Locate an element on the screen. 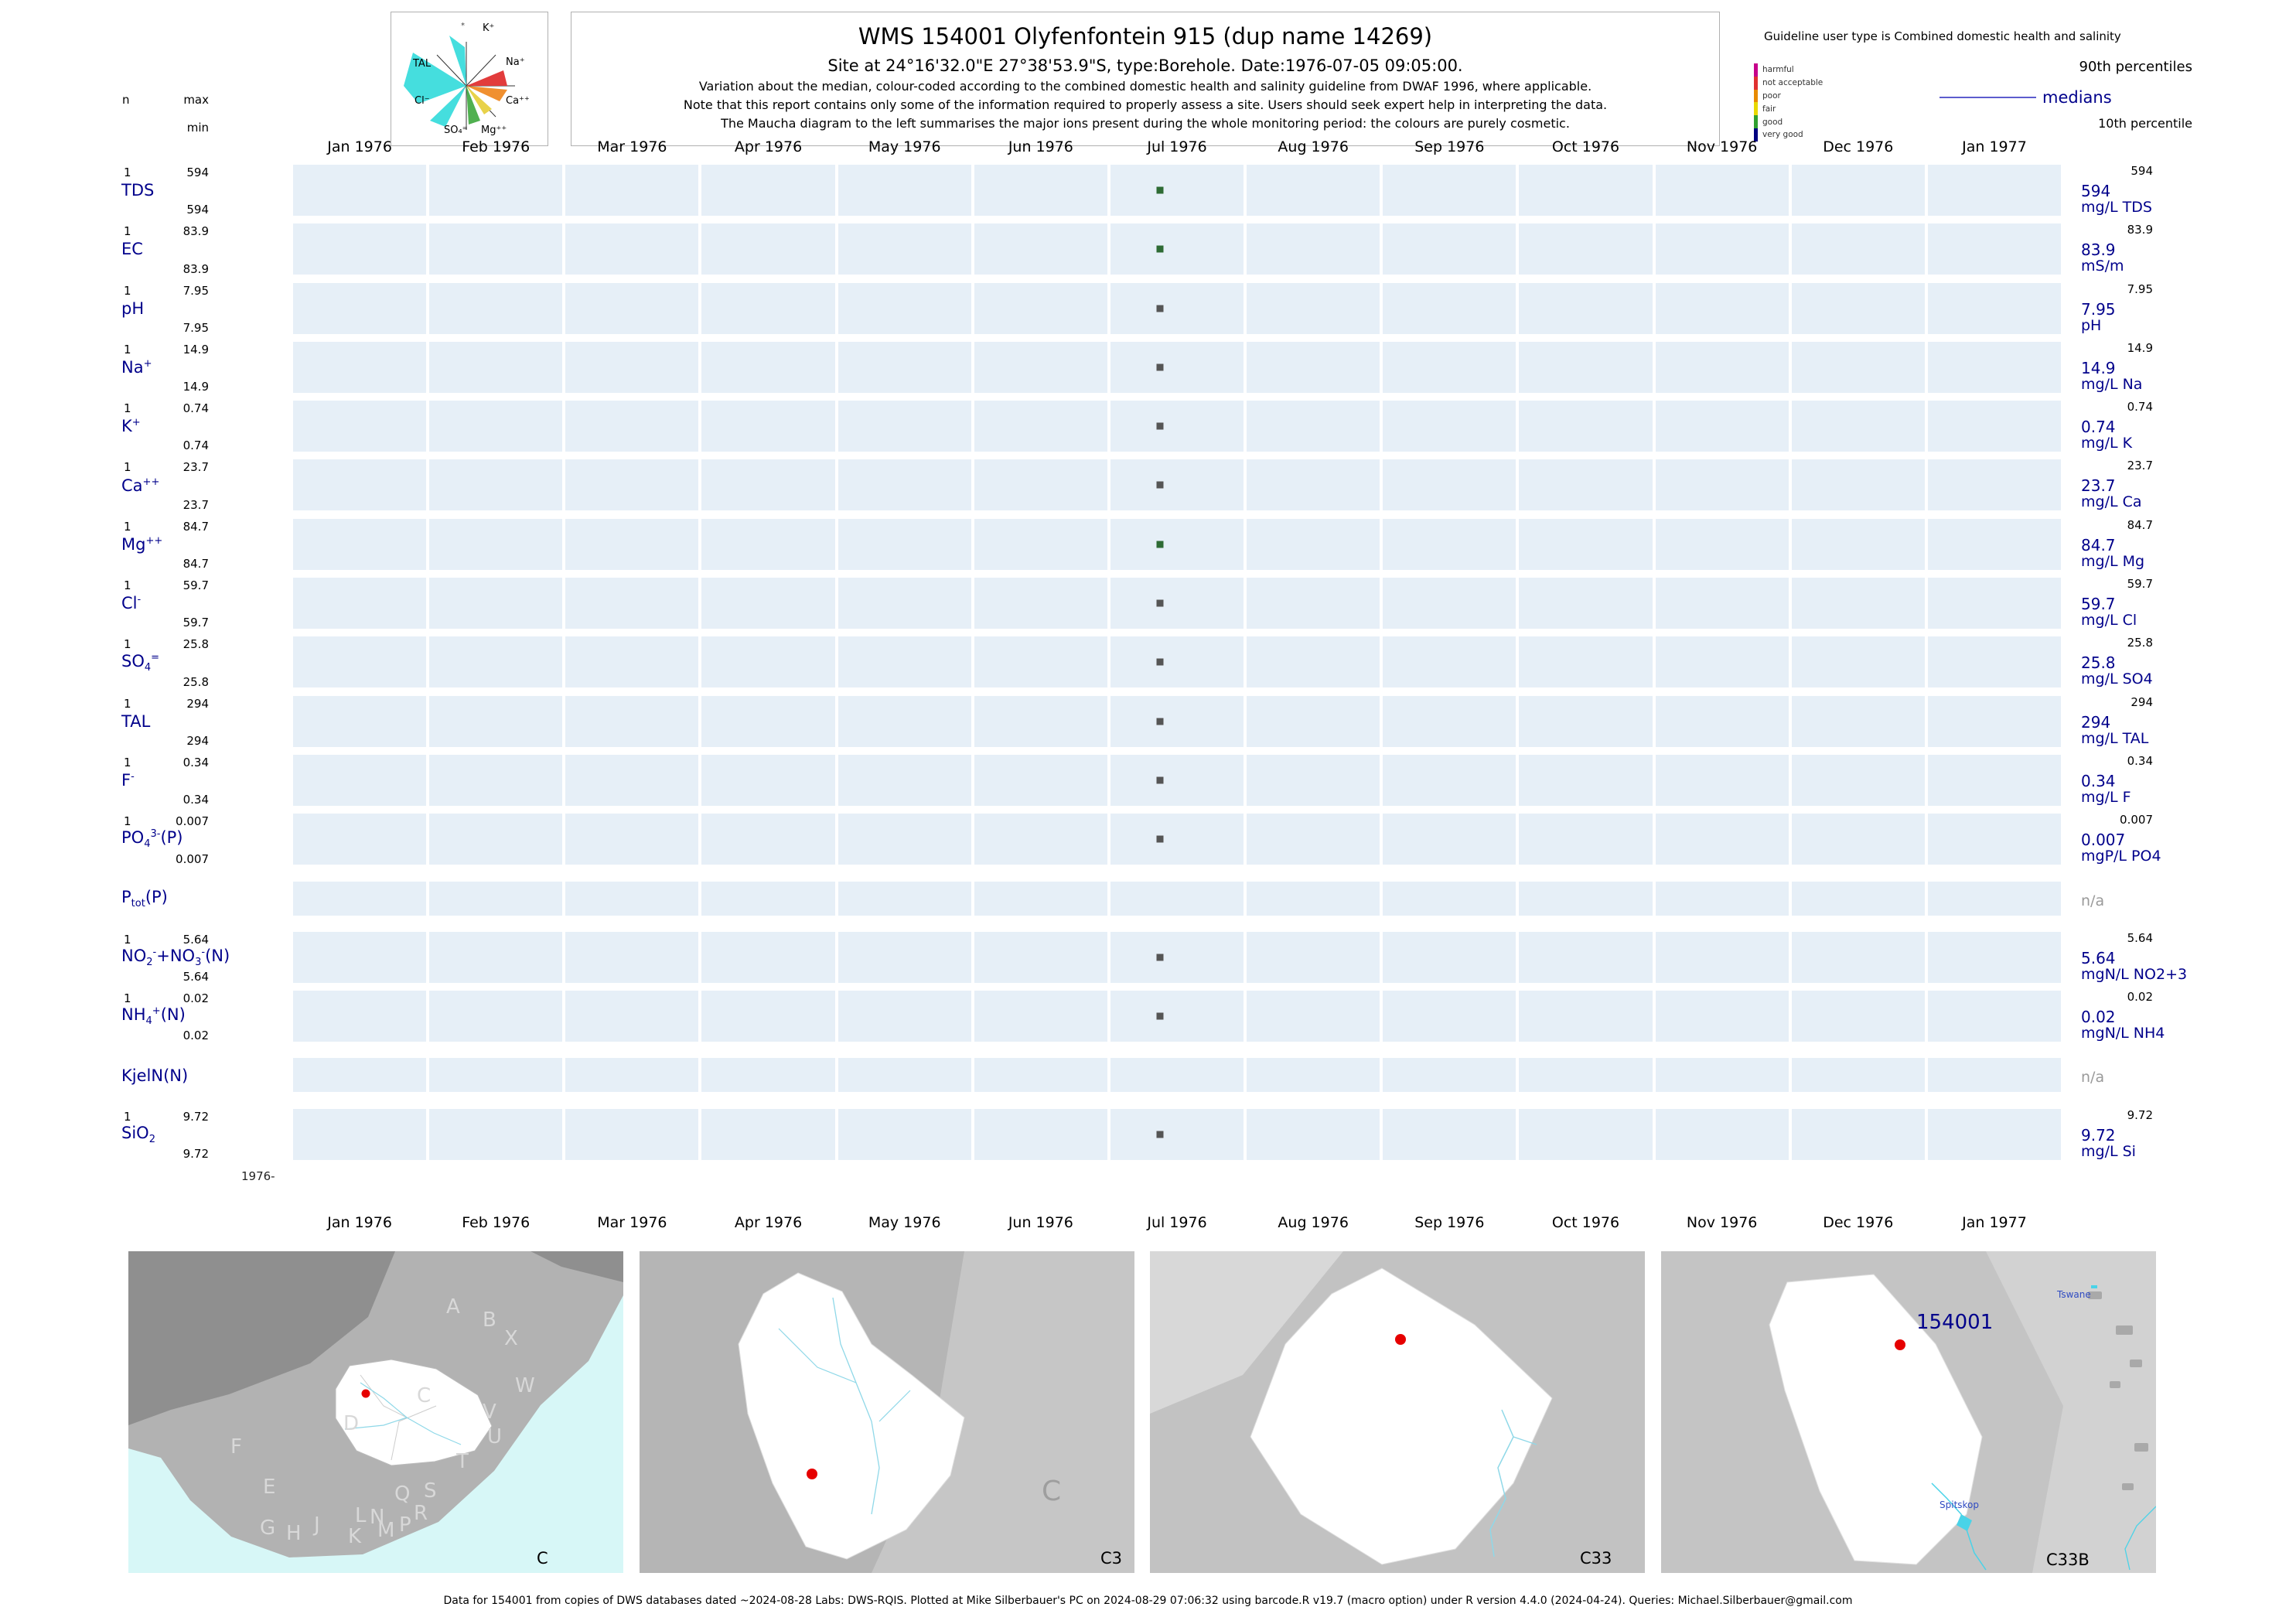 Image resolution: width=2296 pixels, height=1624 pixels. legend-item: good is located at coordinates (1788, 121).